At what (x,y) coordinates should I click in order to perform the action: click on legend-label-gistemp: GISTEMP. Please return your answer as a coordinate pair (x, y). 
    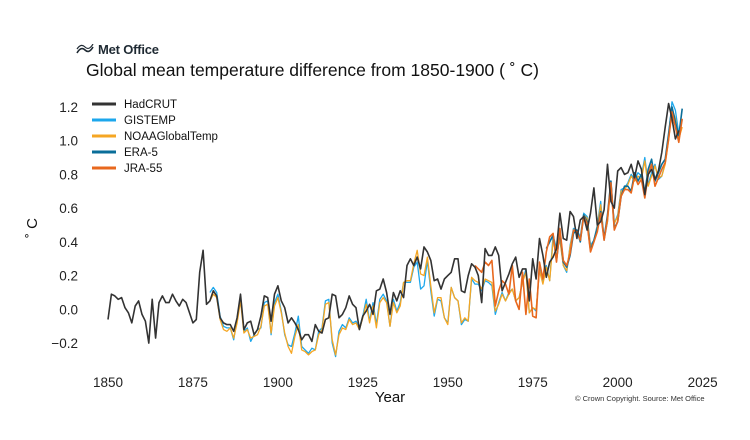
    Looking at the image, I should click on (150, 121).